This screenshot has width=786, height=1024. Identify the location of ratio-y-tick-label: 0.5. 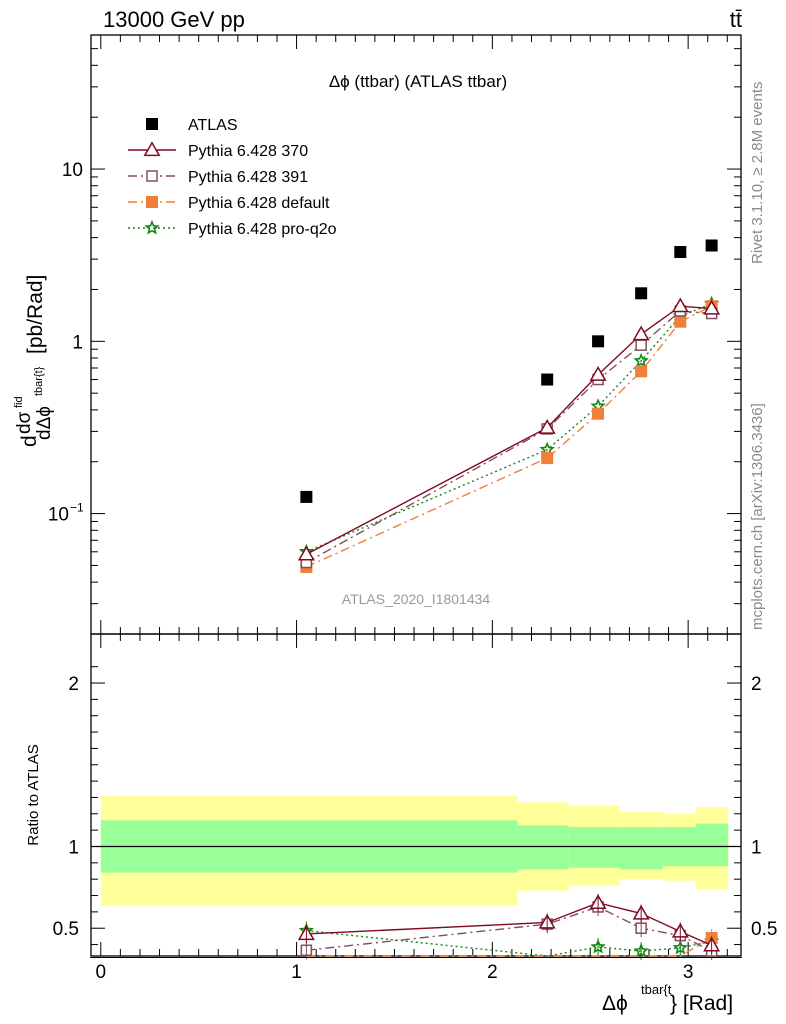
(66, 929).